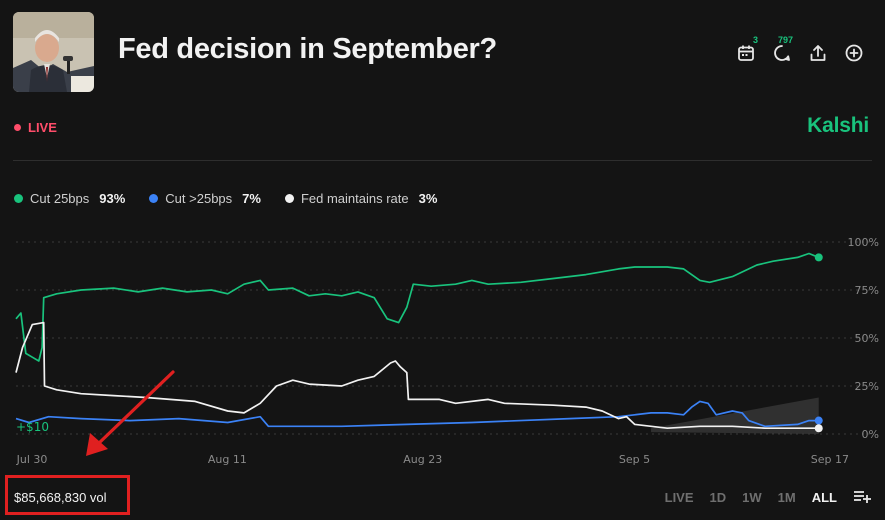 The image size is (885, 520). What do you see at coordinates (782, 53) in the screenshot?
I see `comment-icon` at bounding box center [782, 53].